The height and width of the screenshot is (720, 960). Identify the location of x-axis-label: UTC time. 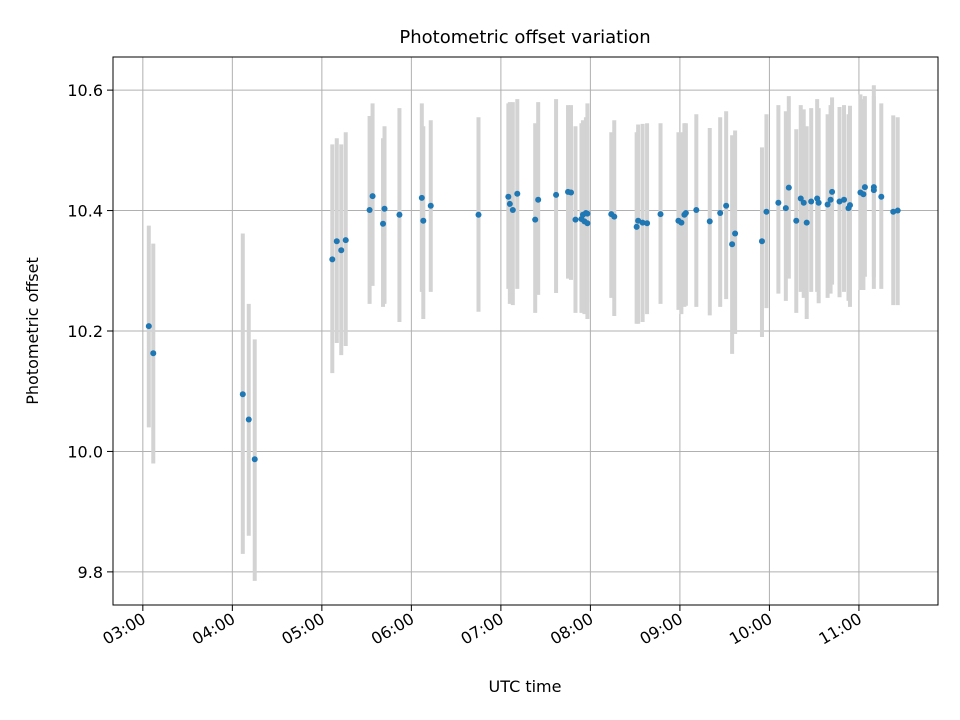
(525, 686).